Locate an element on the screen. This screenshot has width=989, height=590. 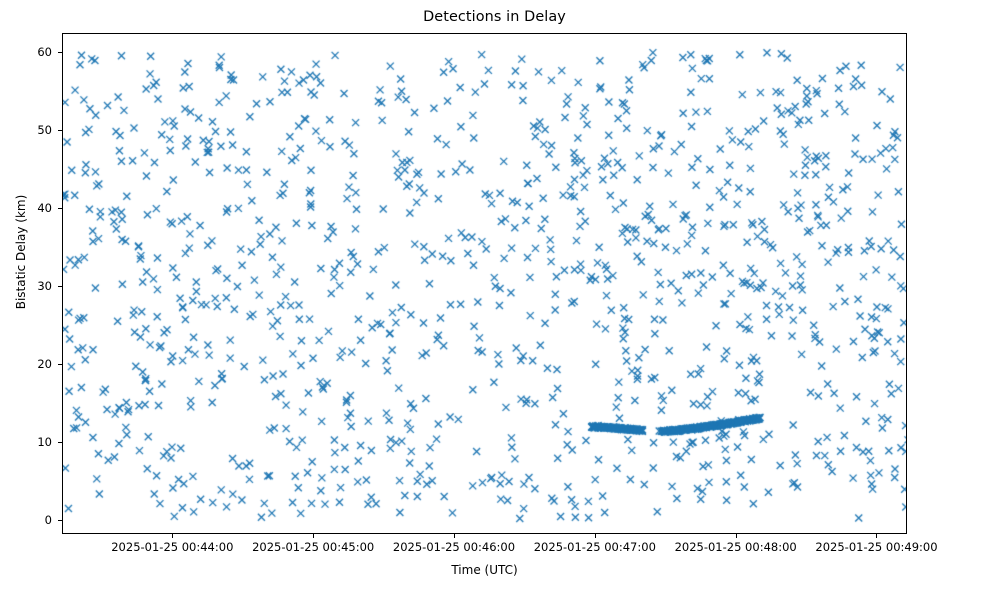
x-tick-label: 2025-01-25 00:49:00 is located at coordinates (876, 547).